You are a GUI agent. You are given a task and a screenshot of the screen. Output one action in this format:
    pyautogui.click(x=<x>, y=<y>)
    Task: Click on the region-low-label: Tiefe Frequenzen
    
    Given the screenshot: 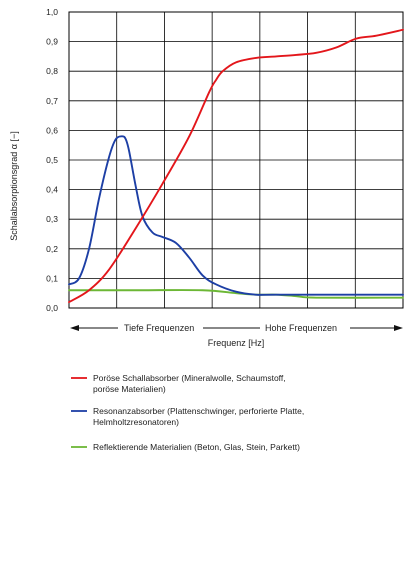 What is the action you would take?
    pyautogui.click(x=159, y=328)
    